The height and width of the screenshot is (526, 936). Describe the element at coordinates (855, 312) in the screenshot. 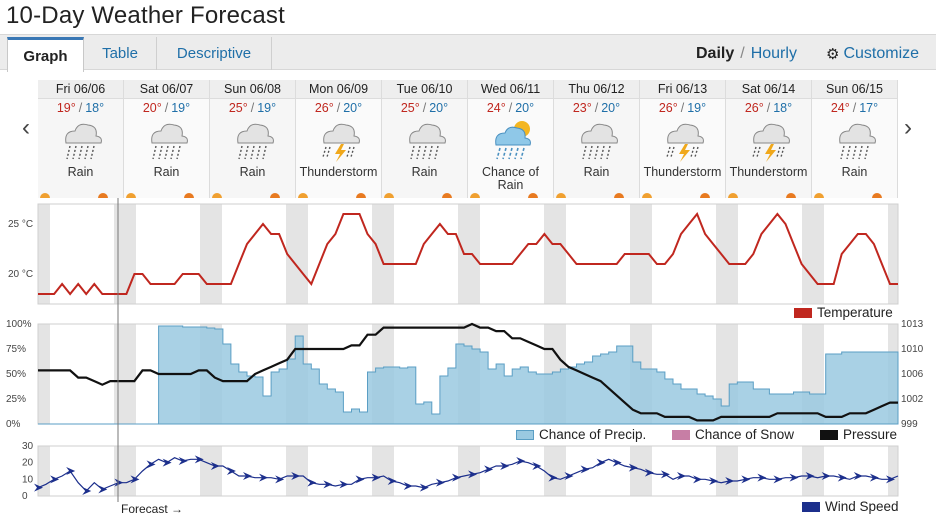

I see `legend-temperature-label: Temperature` at that location.